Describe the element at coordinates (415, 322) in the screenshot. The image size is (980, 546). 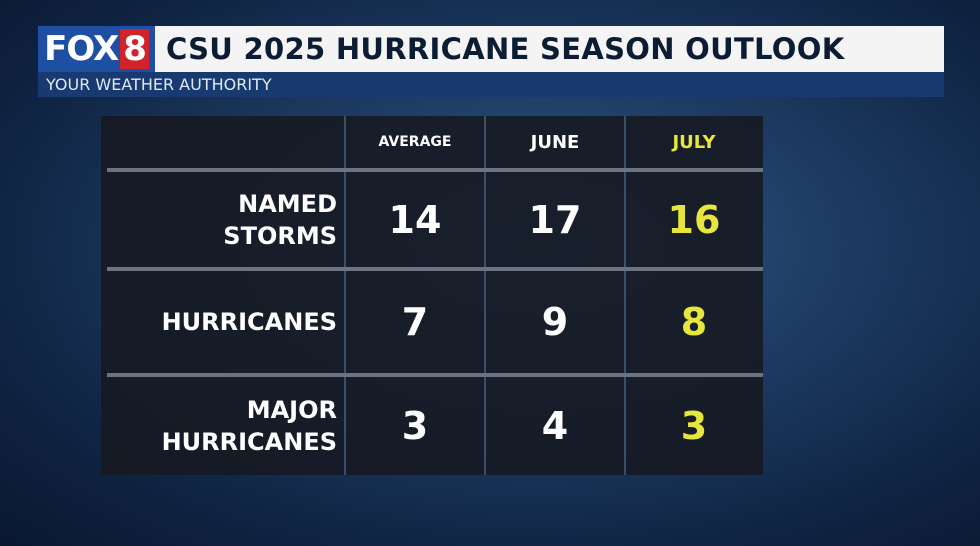
I see `cell-value: 7` at that location.